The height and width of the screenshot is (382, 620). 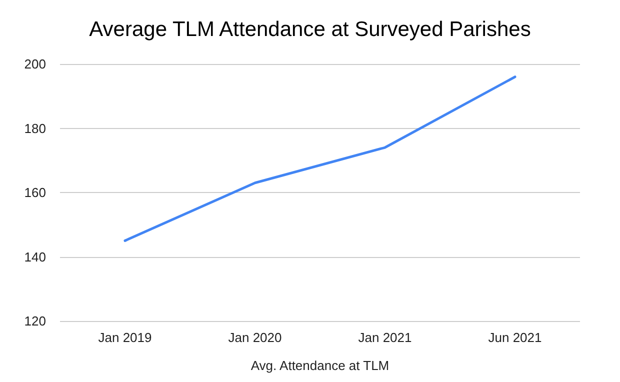 I want to click on x-tick-label: Jan 2020, so click(x=255, y=337).